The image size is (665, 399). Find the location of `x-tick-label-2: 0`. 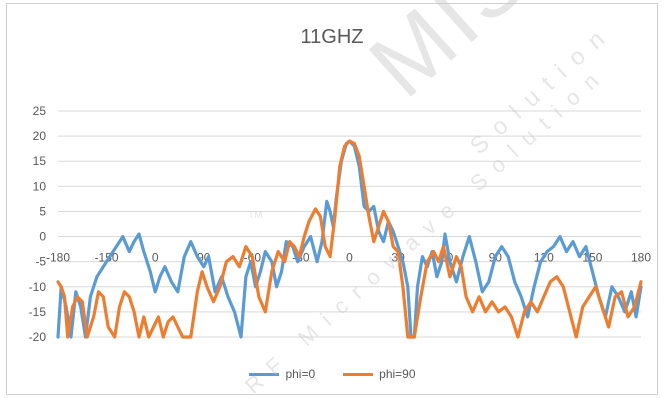

x-tick-label-2: 0 is located at coordinates (155, 258).